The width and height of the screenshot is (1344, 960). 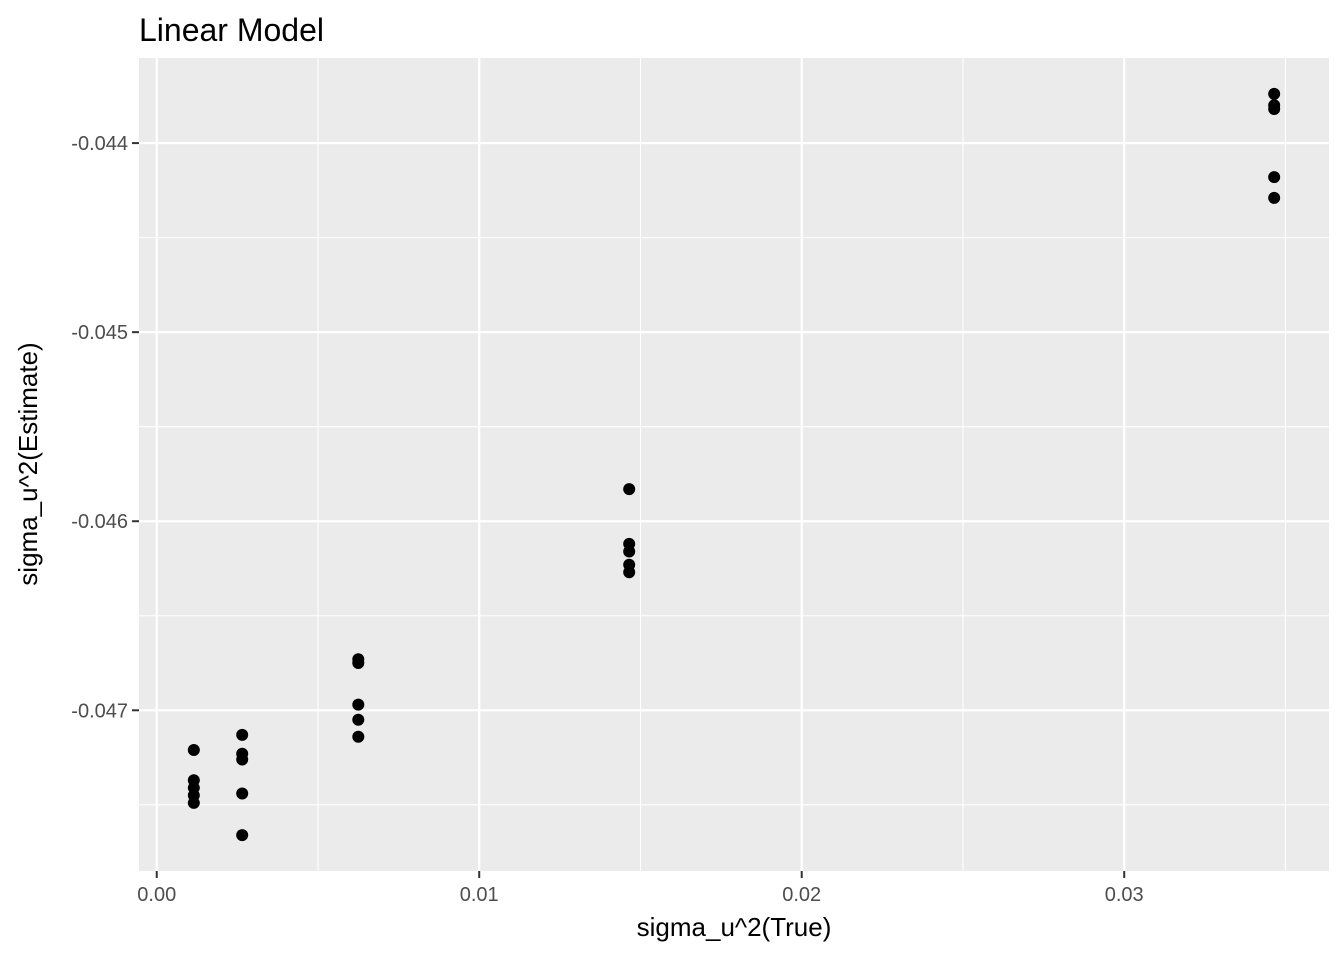 What do you see at coordinates (479, 895) in the screenshot?
I see `x-tick-label: 0.01` at bounding box center [479, 895].